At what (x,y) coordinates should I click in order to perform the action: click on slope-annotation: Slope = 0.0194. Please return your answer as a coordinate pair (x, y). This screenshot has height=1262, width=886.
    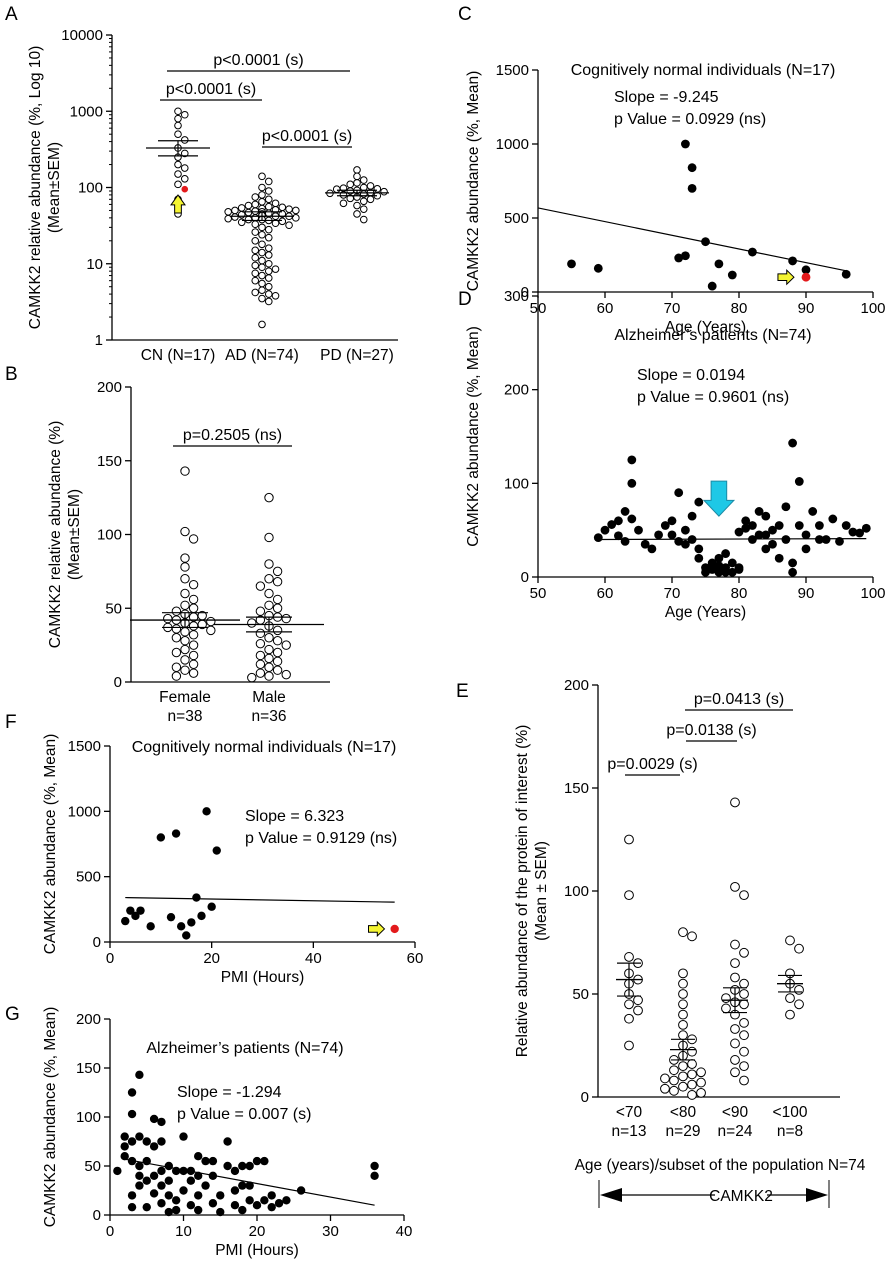
    Looking at the image, I should click on (691, 375).